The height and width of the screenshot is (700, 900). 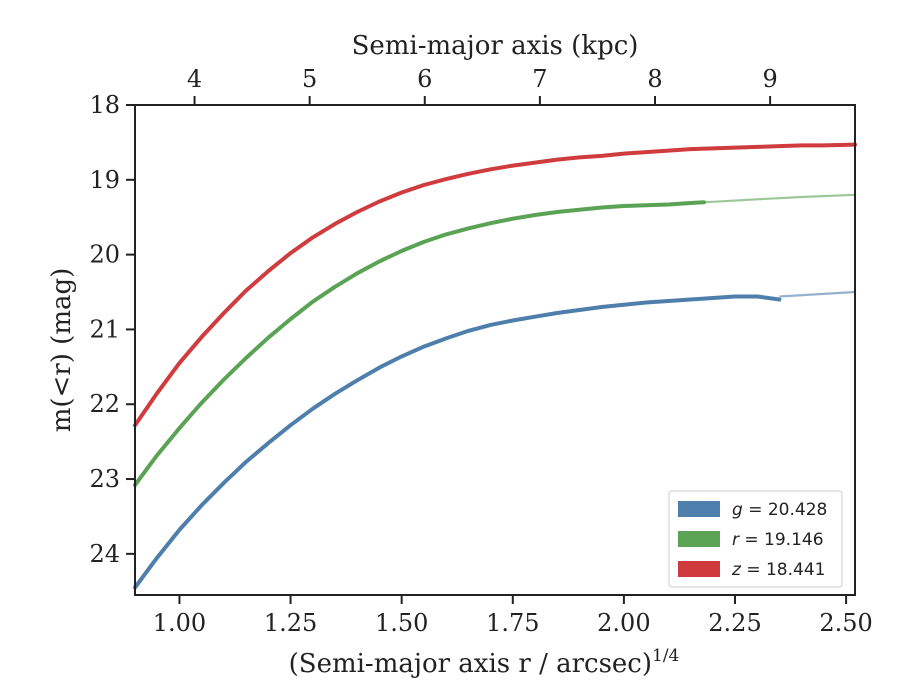 I want to click on legend-swatch-g, so click(x=699, y=509).